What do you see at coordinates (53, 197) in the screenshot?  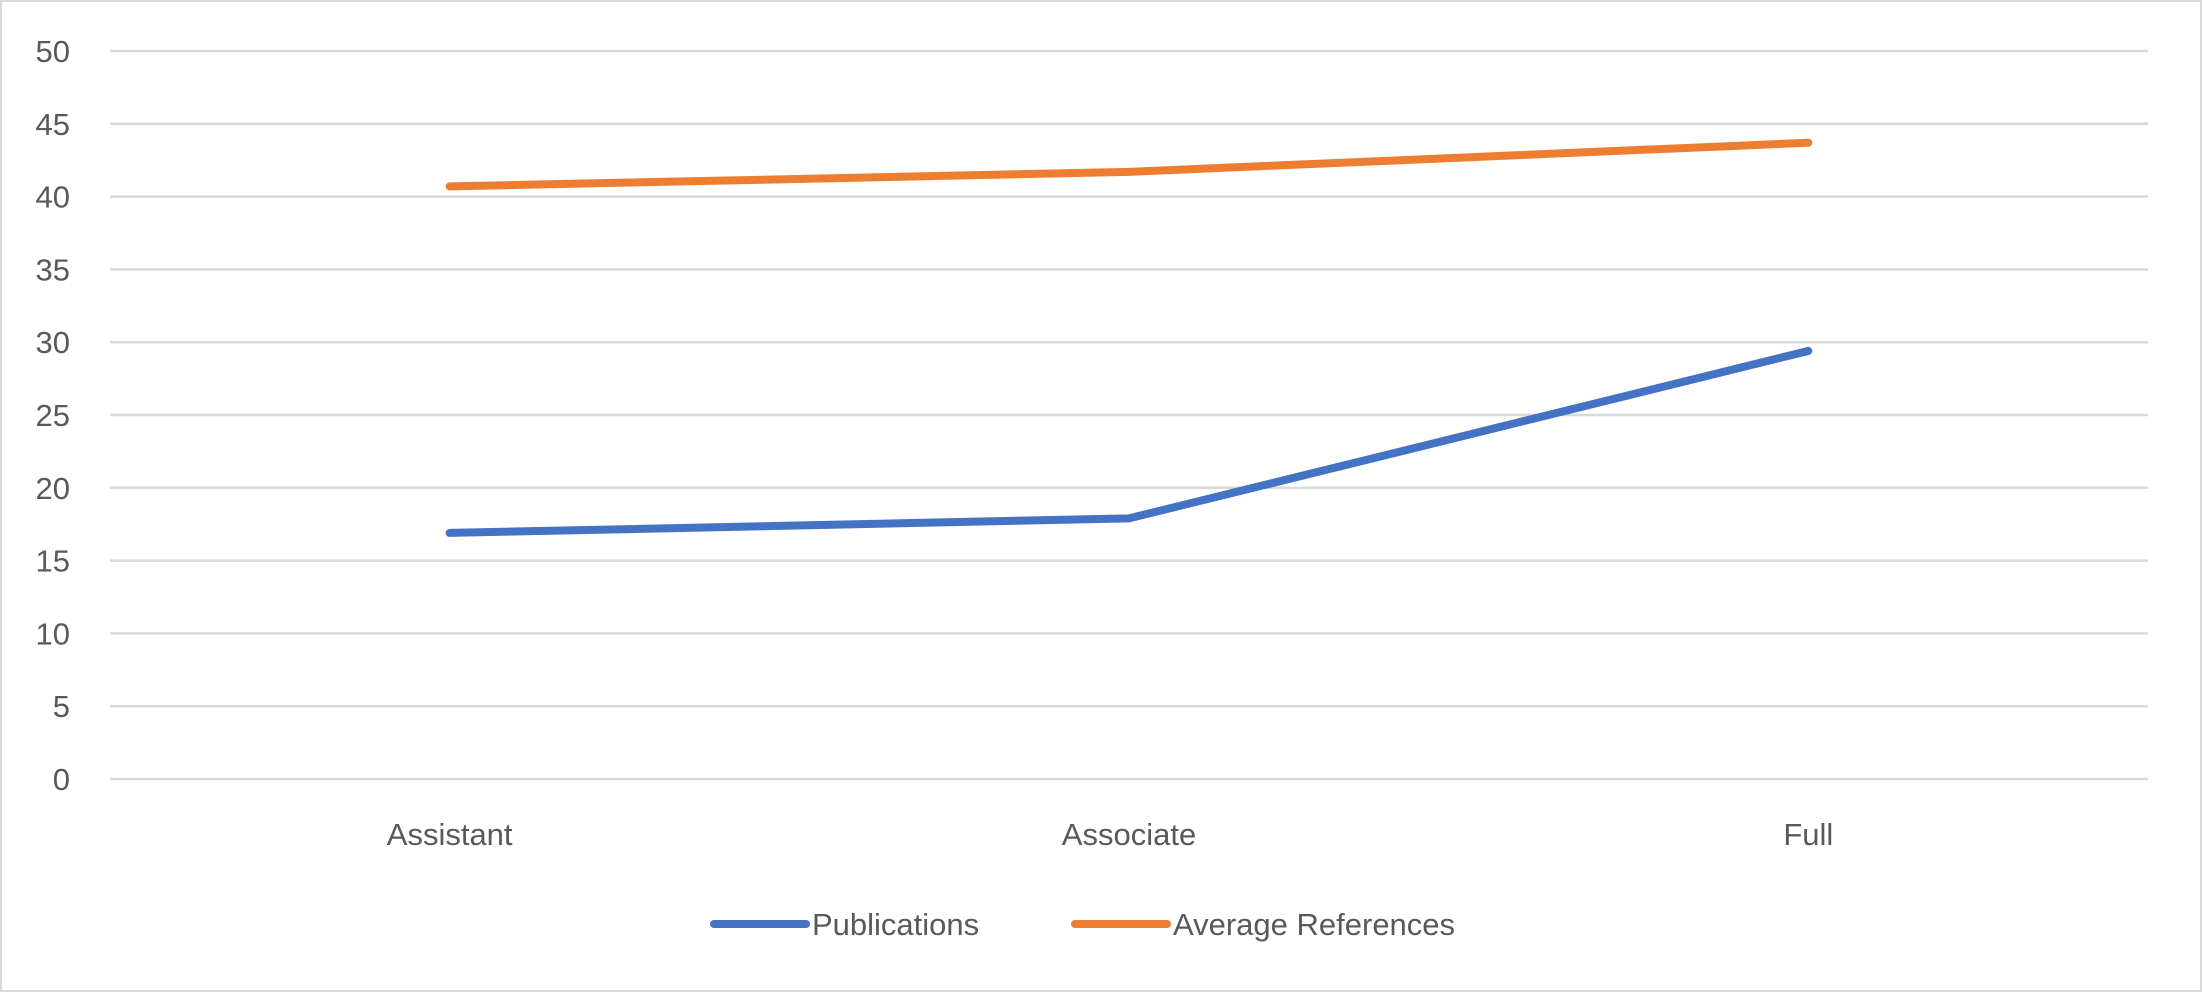 I see `y-tick-label: 40` at bounding box center [53, 197].